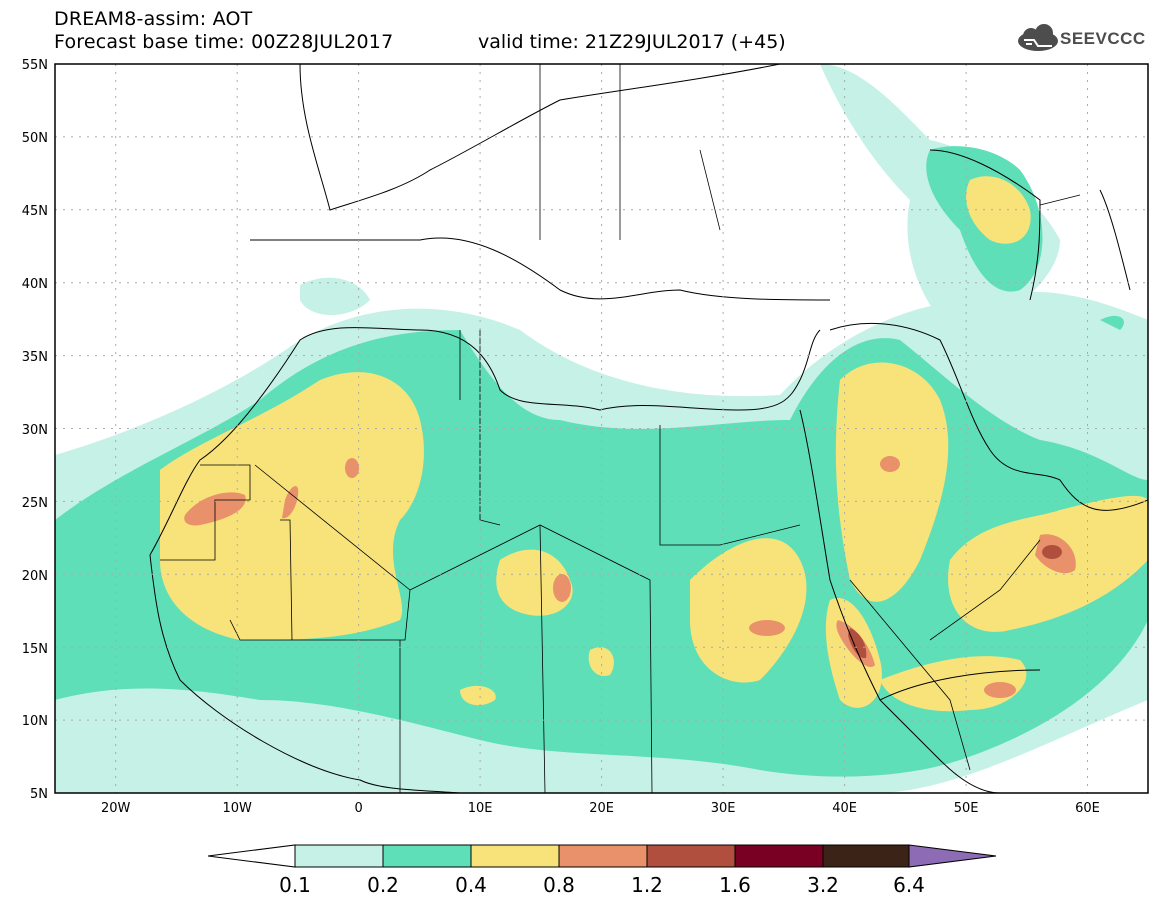 The width and height of the screenshot is (1165, 905). Describe the element at coordinates (559, 885) in the screenshot. I see `colorbar-label: 0.8` at that location.